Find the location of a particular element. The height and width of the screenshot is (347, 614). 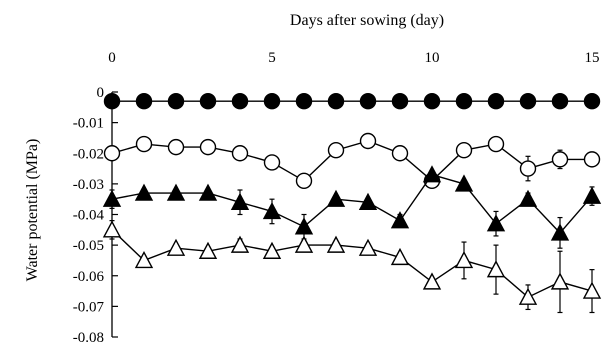

x-axis-title: Days after sowing (day) is located at coordinates (367, 20).